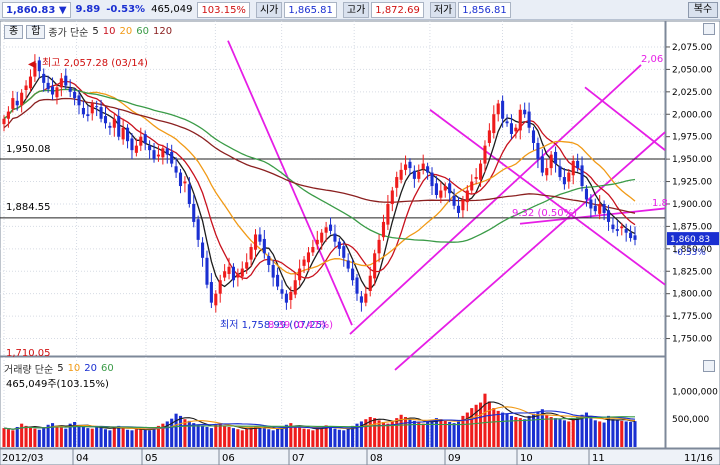  I want to click on time-axis-label: 10, so click(526, 458).